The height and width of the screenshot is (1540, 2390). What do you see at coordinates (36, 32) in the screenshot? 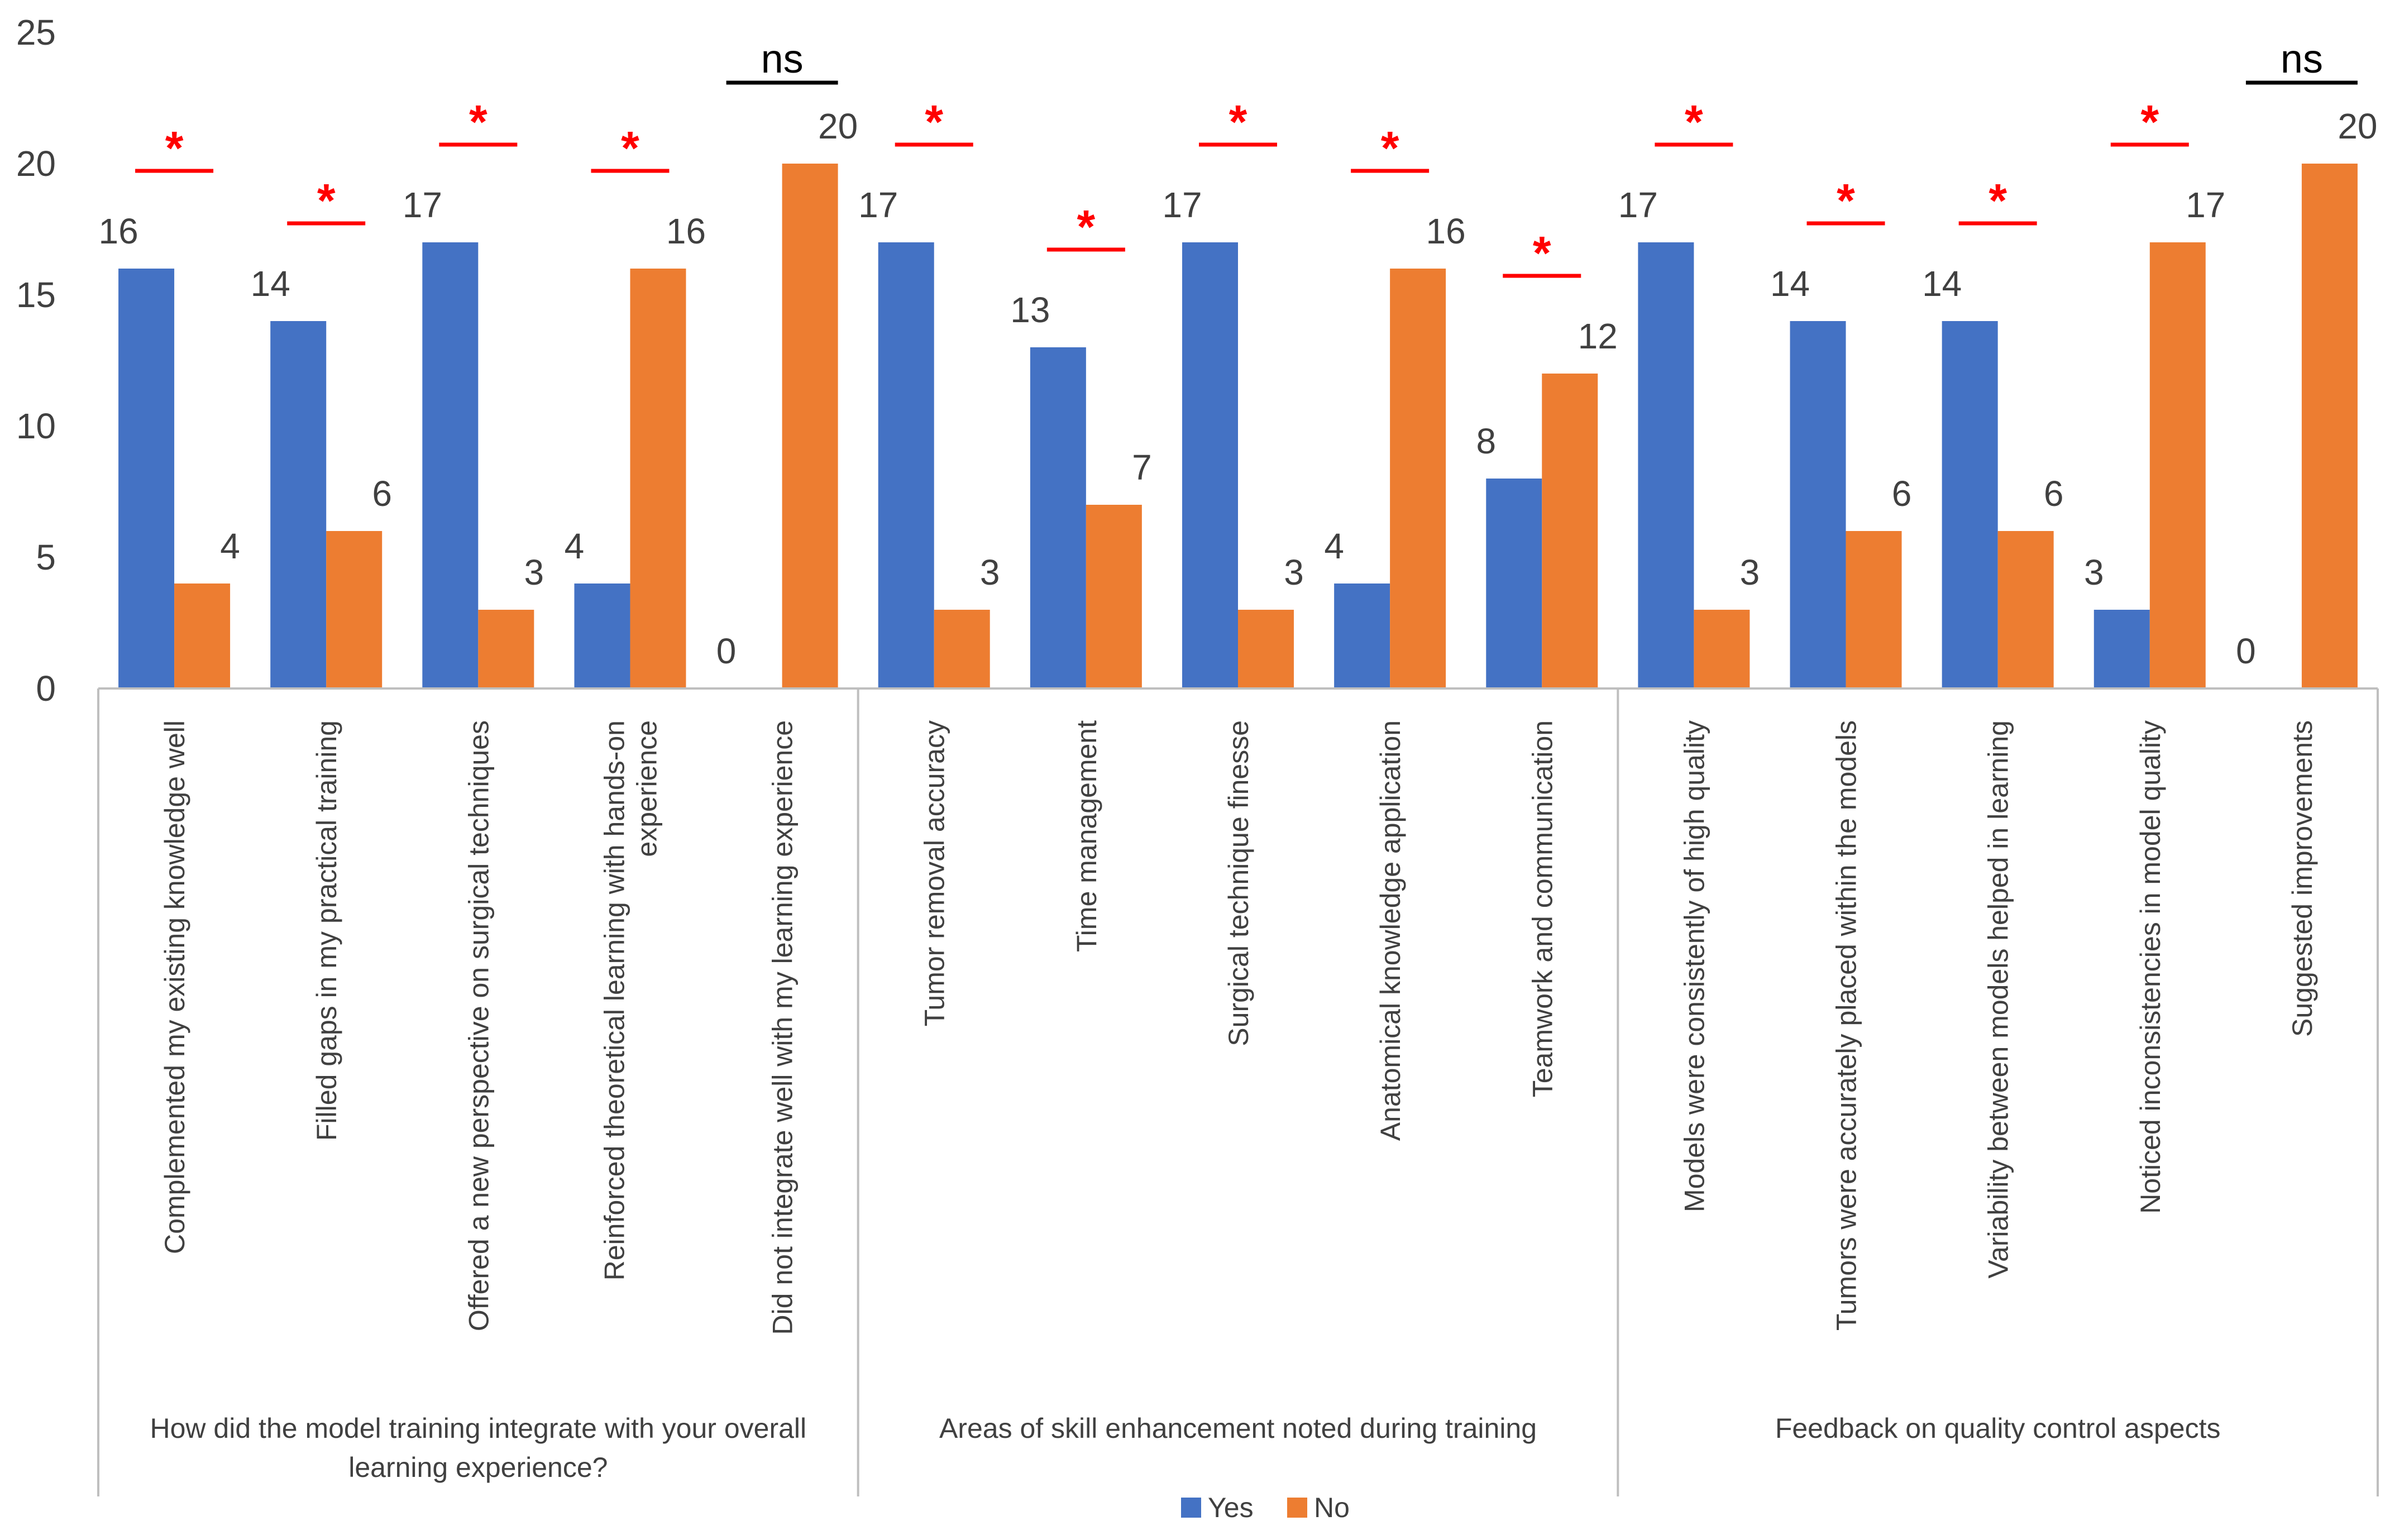
I see `y-tick-label: 25` at bounding box center [36, 32].